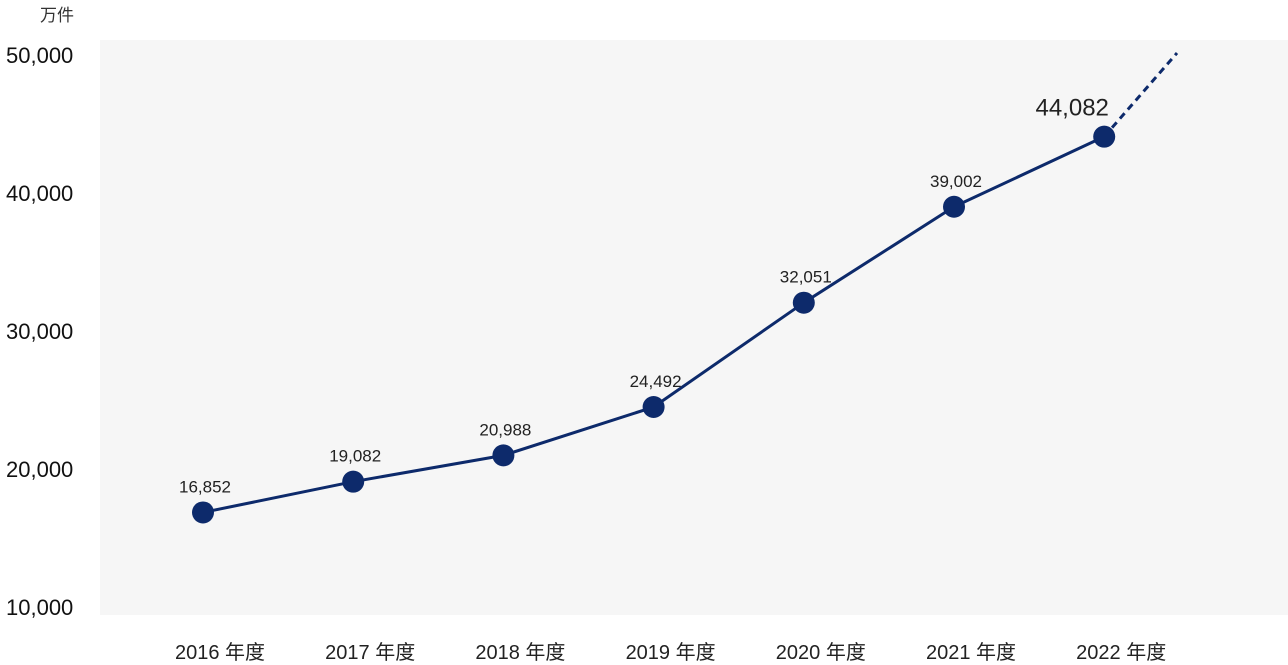 This screenshot has width=1288, height=665. Describe the element at coordinates (355, 456) in the screenshot. I see `data-label: 19,082` at that location.